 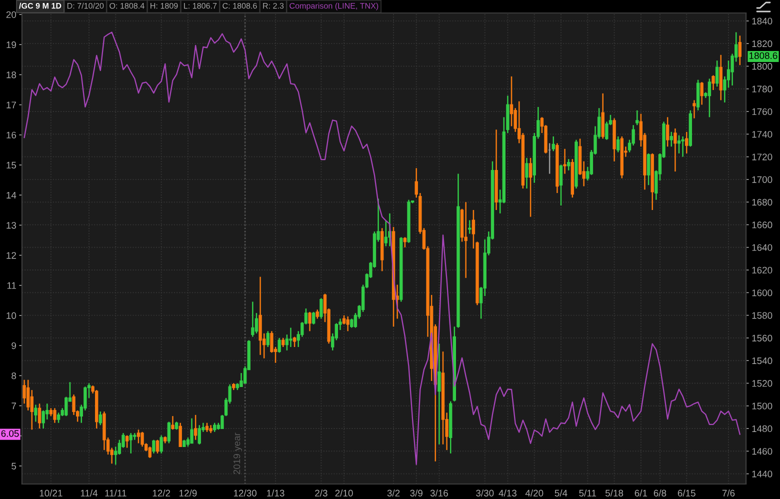 What do you see at coordinates (11, 195) in the screenshot?
I see `y2-tick-label: 14` at bounding box center [11, 195].